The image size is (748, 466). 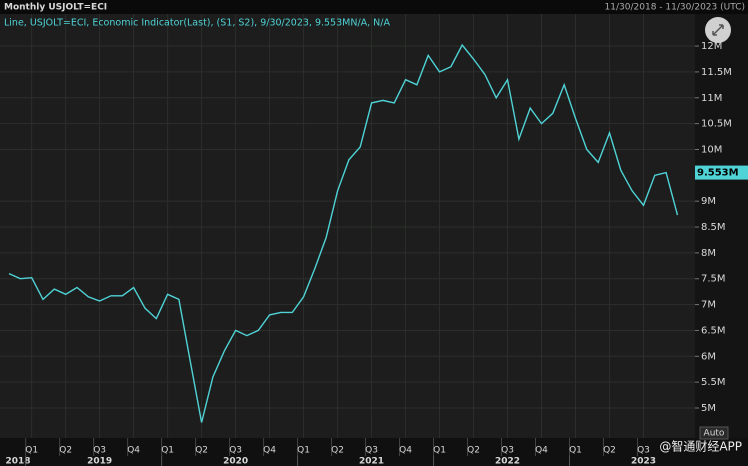 I want to click on year-label: 2019, so click(x=99, y=461).